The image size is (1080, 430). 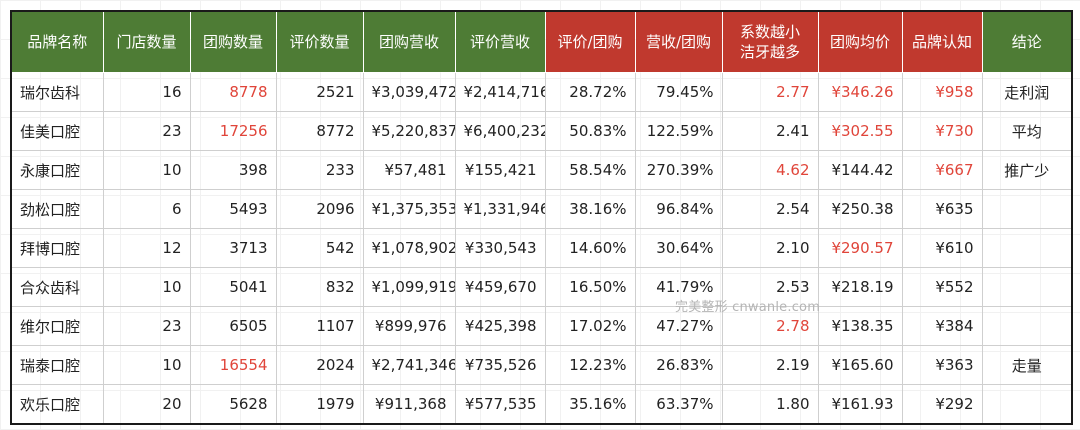 I want to click on header-groupbuy: 团购数量, so click(x=233, y=41).